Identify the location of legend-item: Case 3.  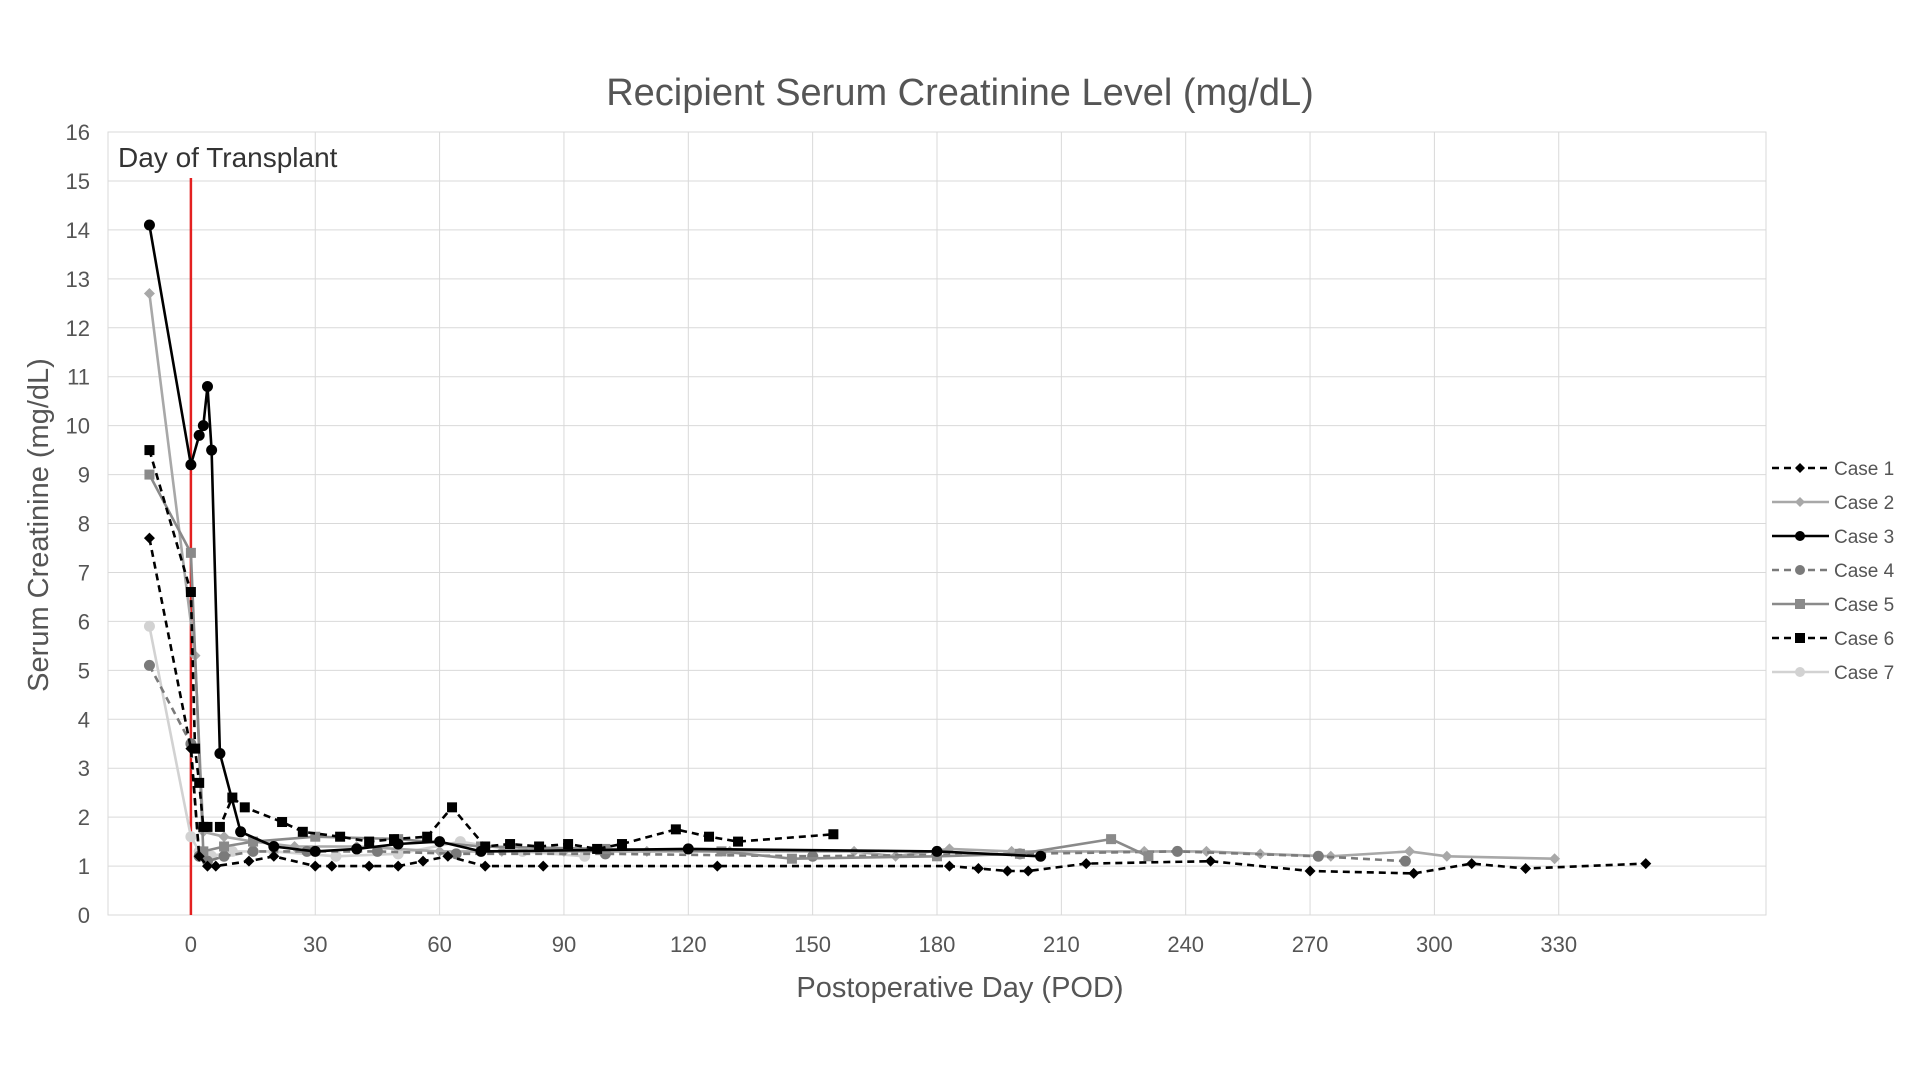
(1833, 537).